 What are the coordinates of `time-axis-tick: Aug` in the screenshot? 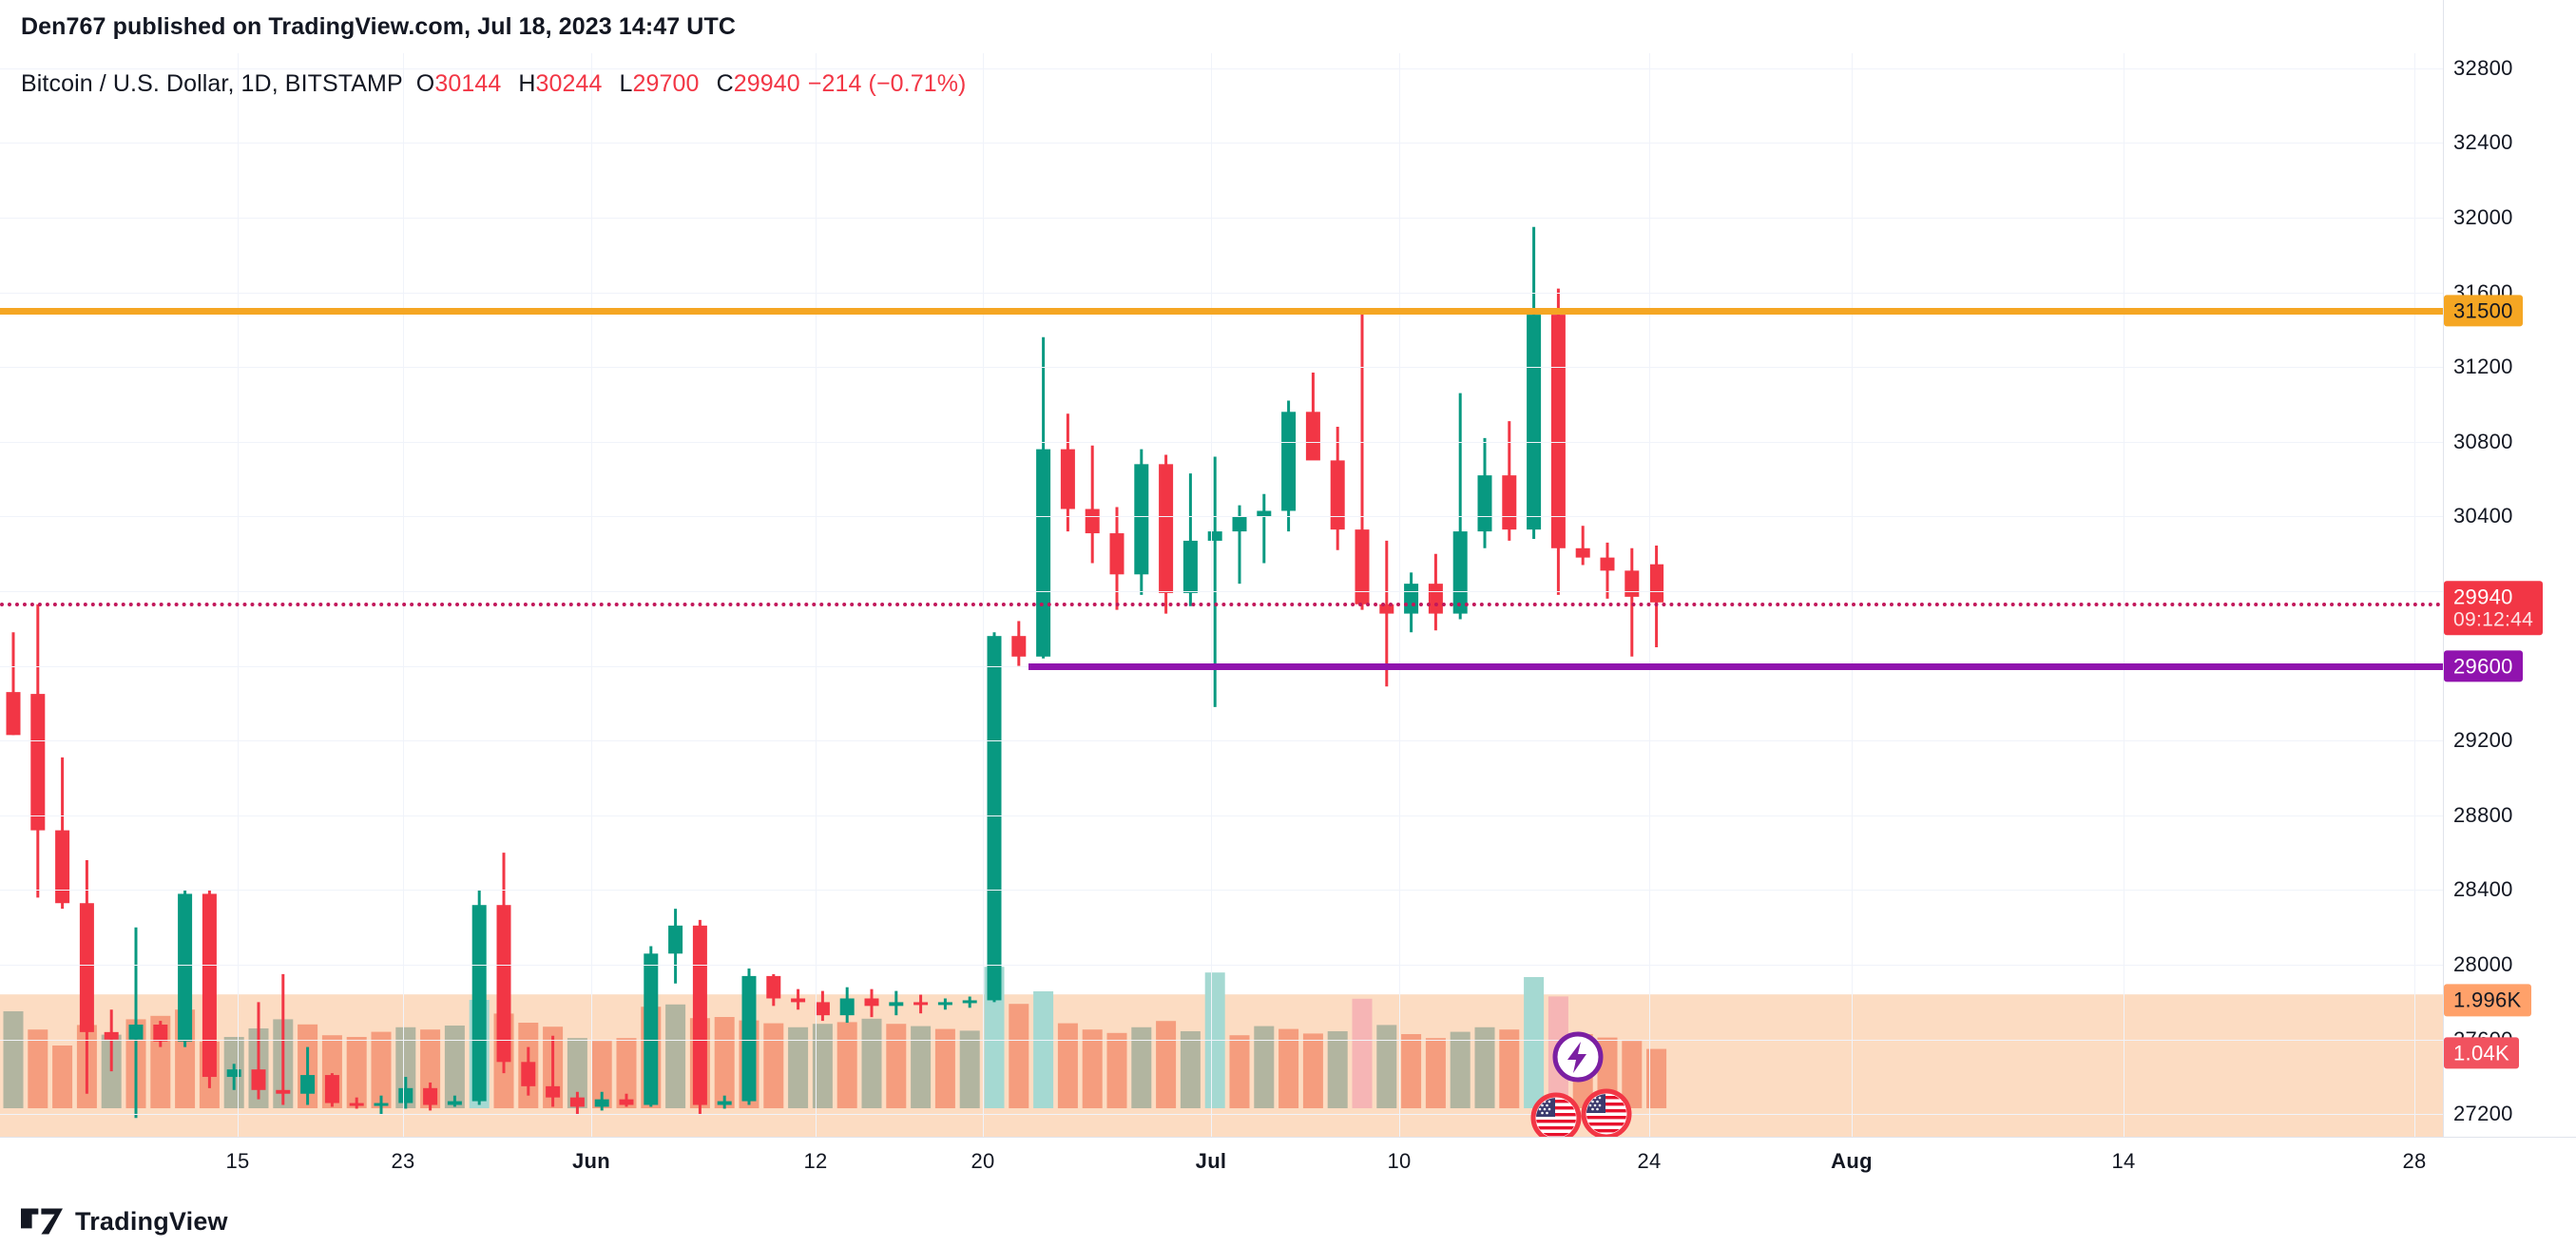 It's located at (1852, 1161).